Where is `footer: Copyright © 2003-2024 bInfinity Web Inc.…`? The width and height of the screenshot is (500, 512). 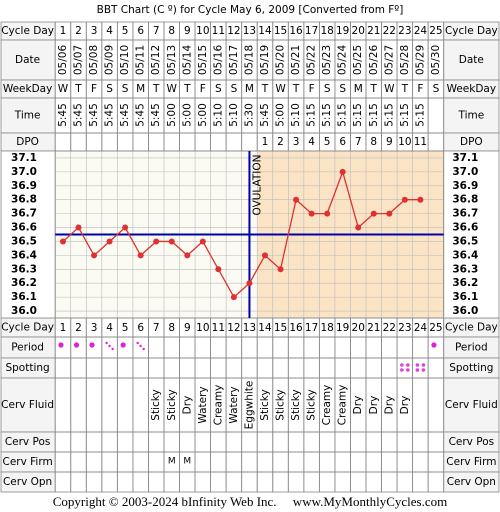 footer: Copyright © 2003-2024 bInfinity Web Inc.… is located at coordinates (250, 501).